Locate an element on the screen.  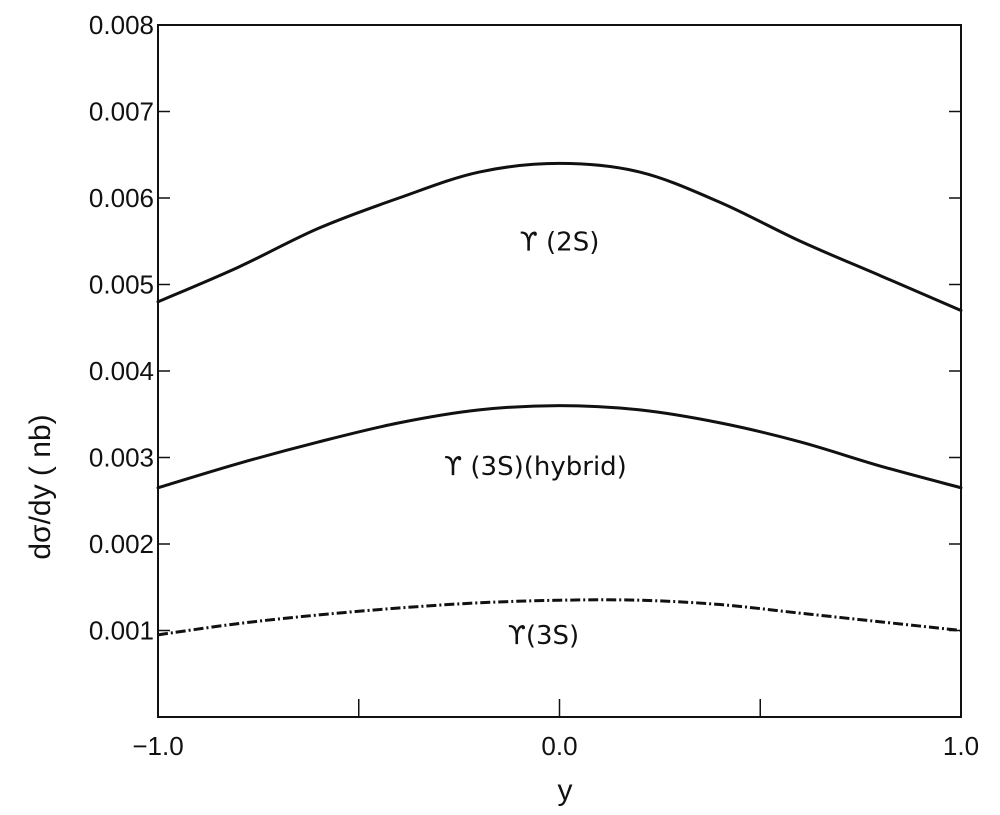
y-tick-label: 0.002 is located at coordinates (121, 544).